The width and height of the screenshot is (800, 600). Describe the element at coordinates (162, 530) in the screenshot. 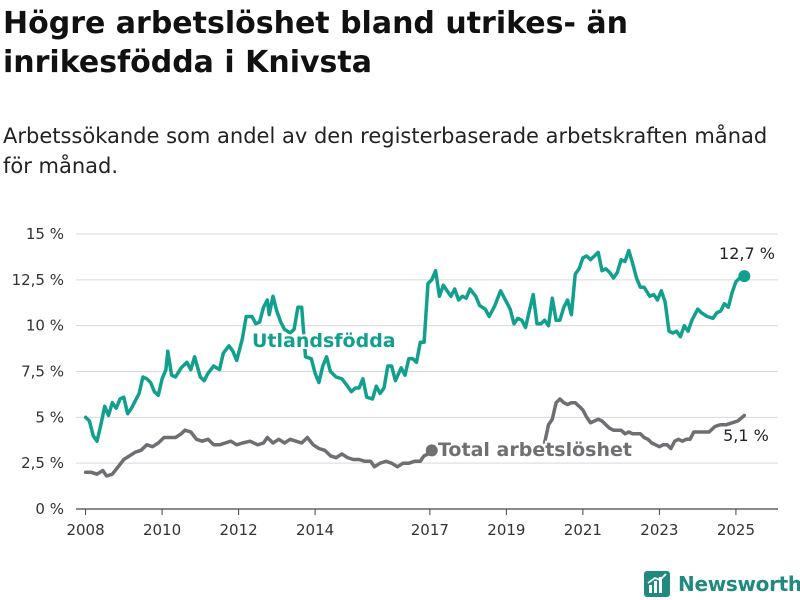

I see `x-tick-label: 2010` at that location.